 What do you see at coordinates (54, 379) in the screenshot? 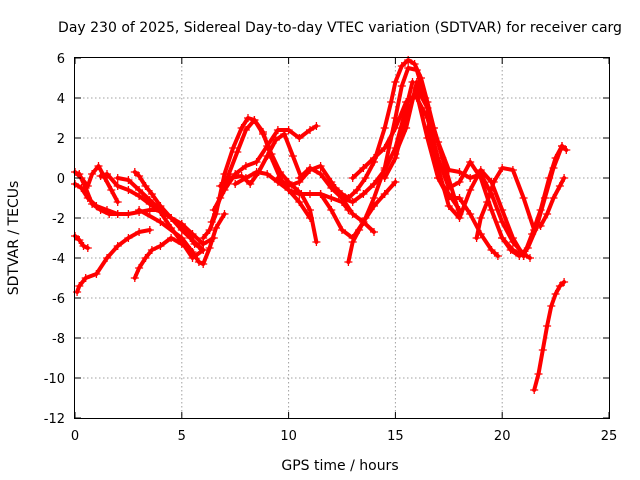
I see `y-tick-label: -10` at bounding box center [54, 379].